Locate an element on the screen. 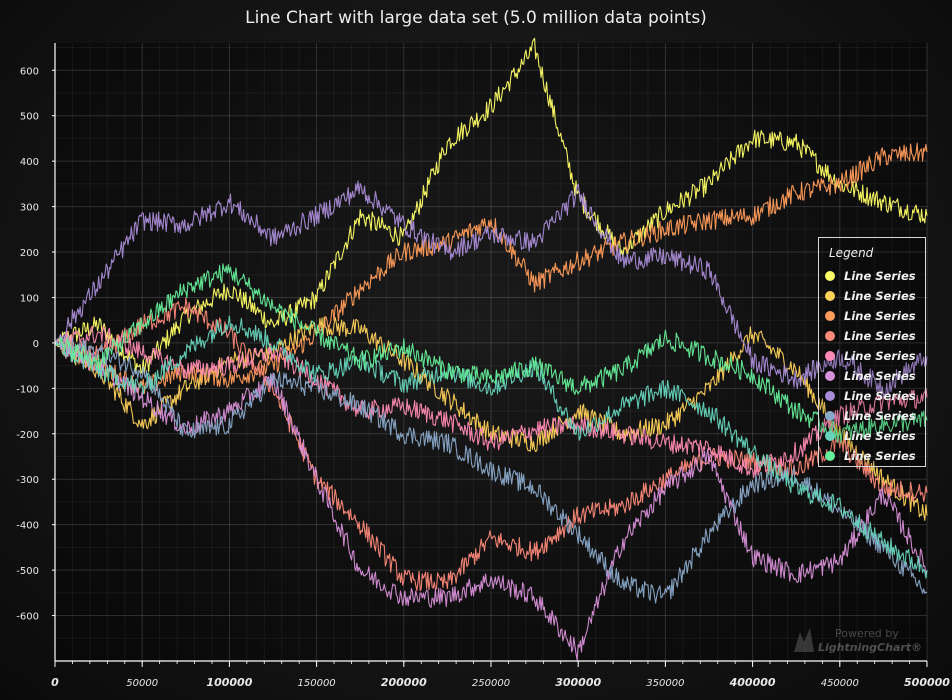  x-tick-label: 50000 is located at coordinates (142, 683).